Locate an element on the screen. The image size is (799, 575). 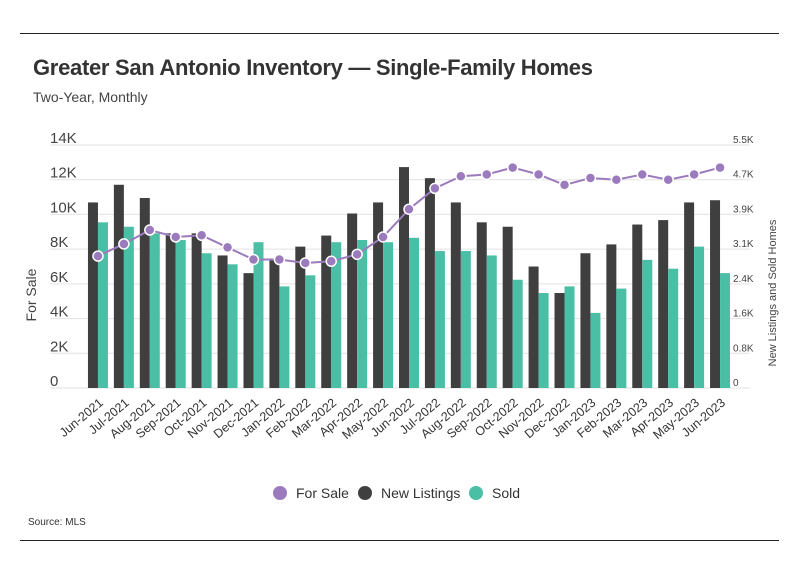
y-tick-label: 10K is located at coordinates (63, 207).